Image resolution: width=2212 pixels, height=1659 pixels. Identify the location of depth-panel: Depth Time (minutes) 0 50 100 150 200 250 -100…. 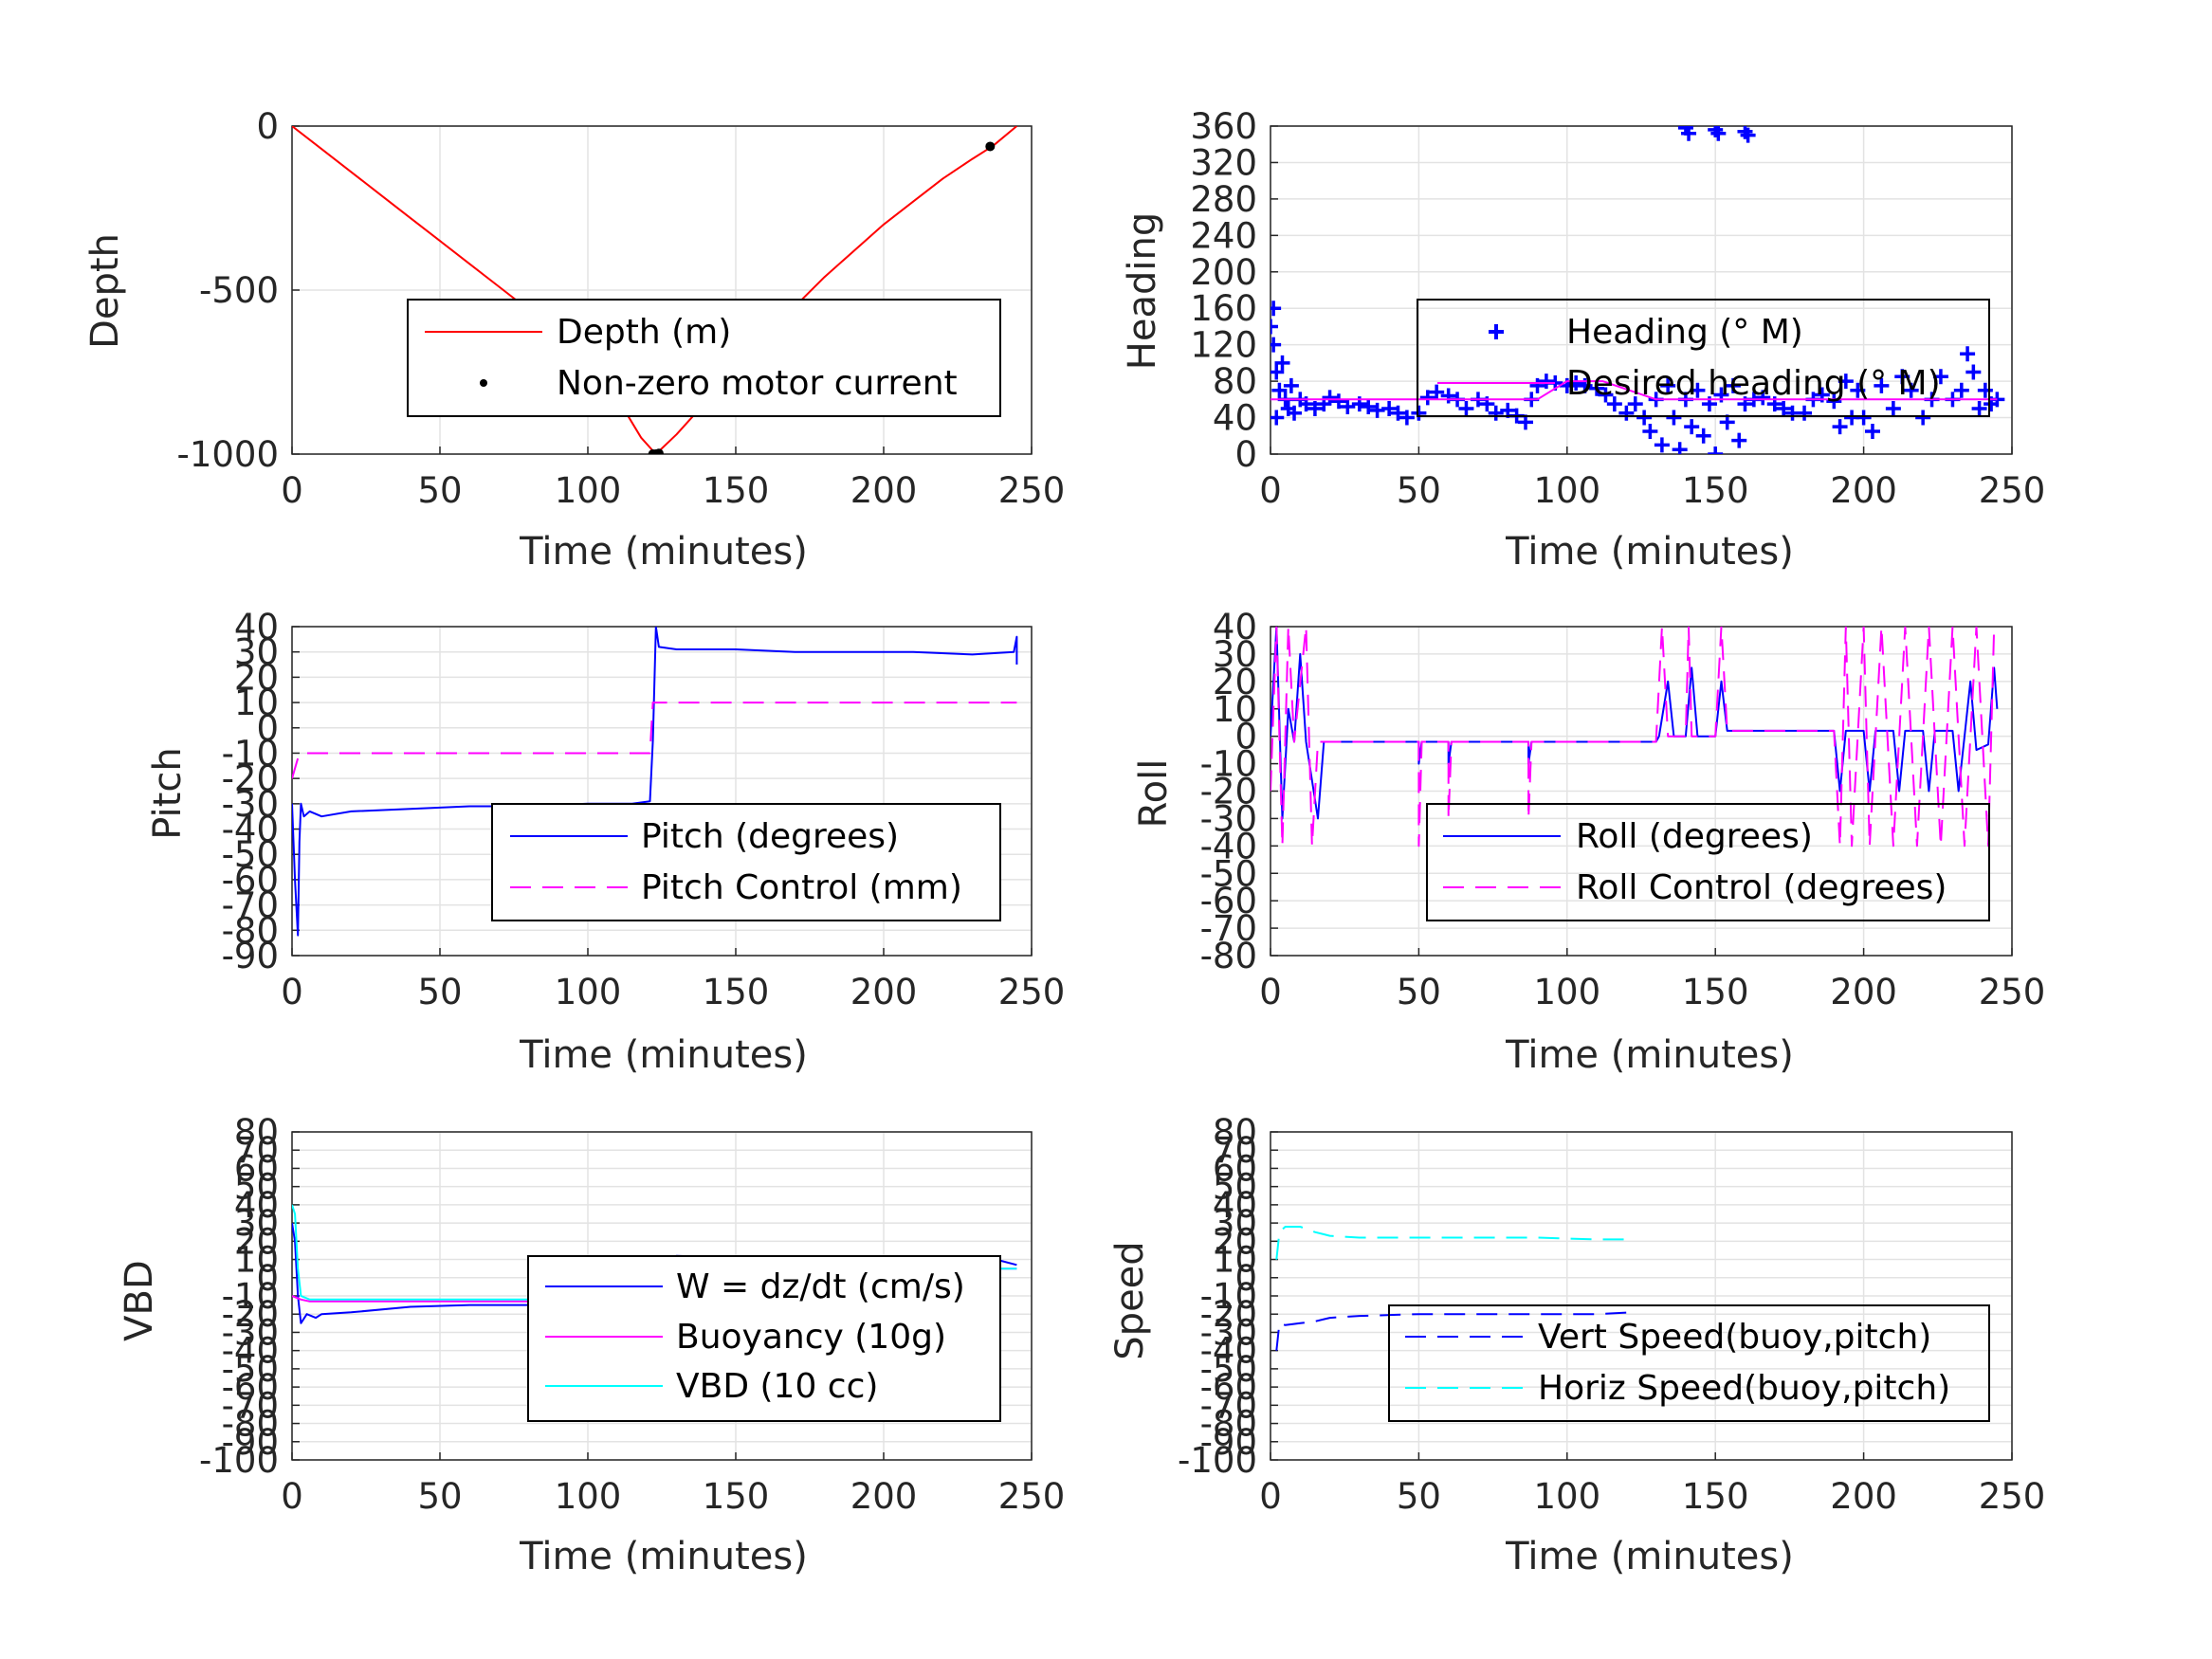
(574, 340).